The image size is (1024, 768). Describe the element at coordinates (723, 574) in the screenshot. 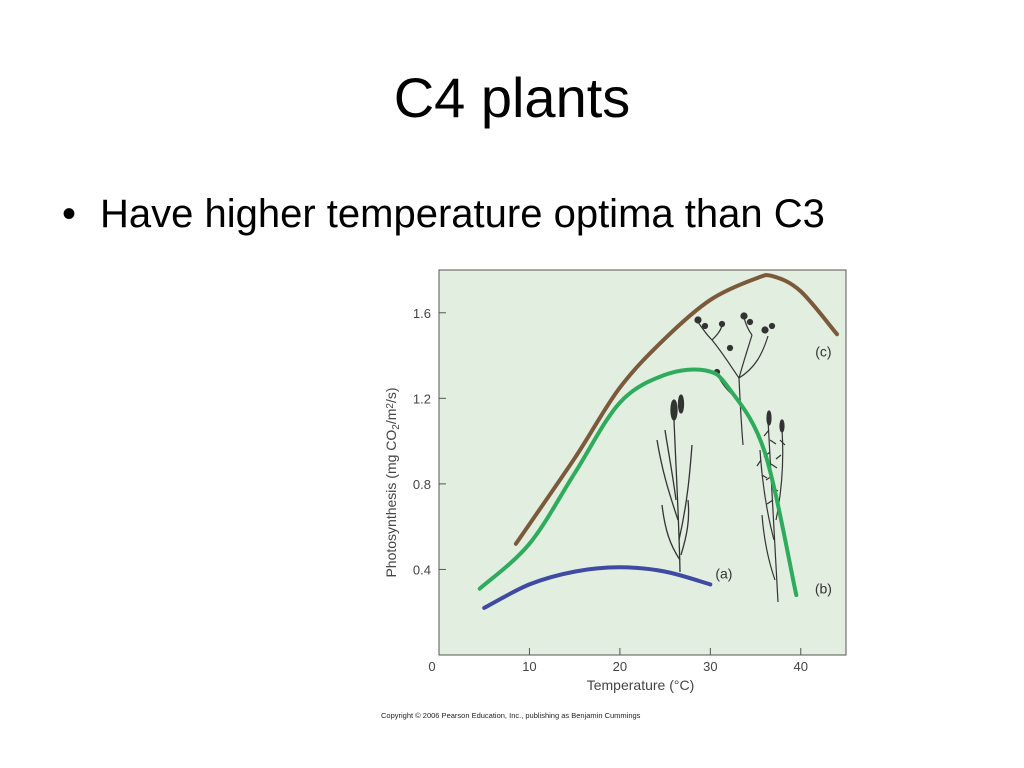

I see `series-annotation-label: (a)` at that location.